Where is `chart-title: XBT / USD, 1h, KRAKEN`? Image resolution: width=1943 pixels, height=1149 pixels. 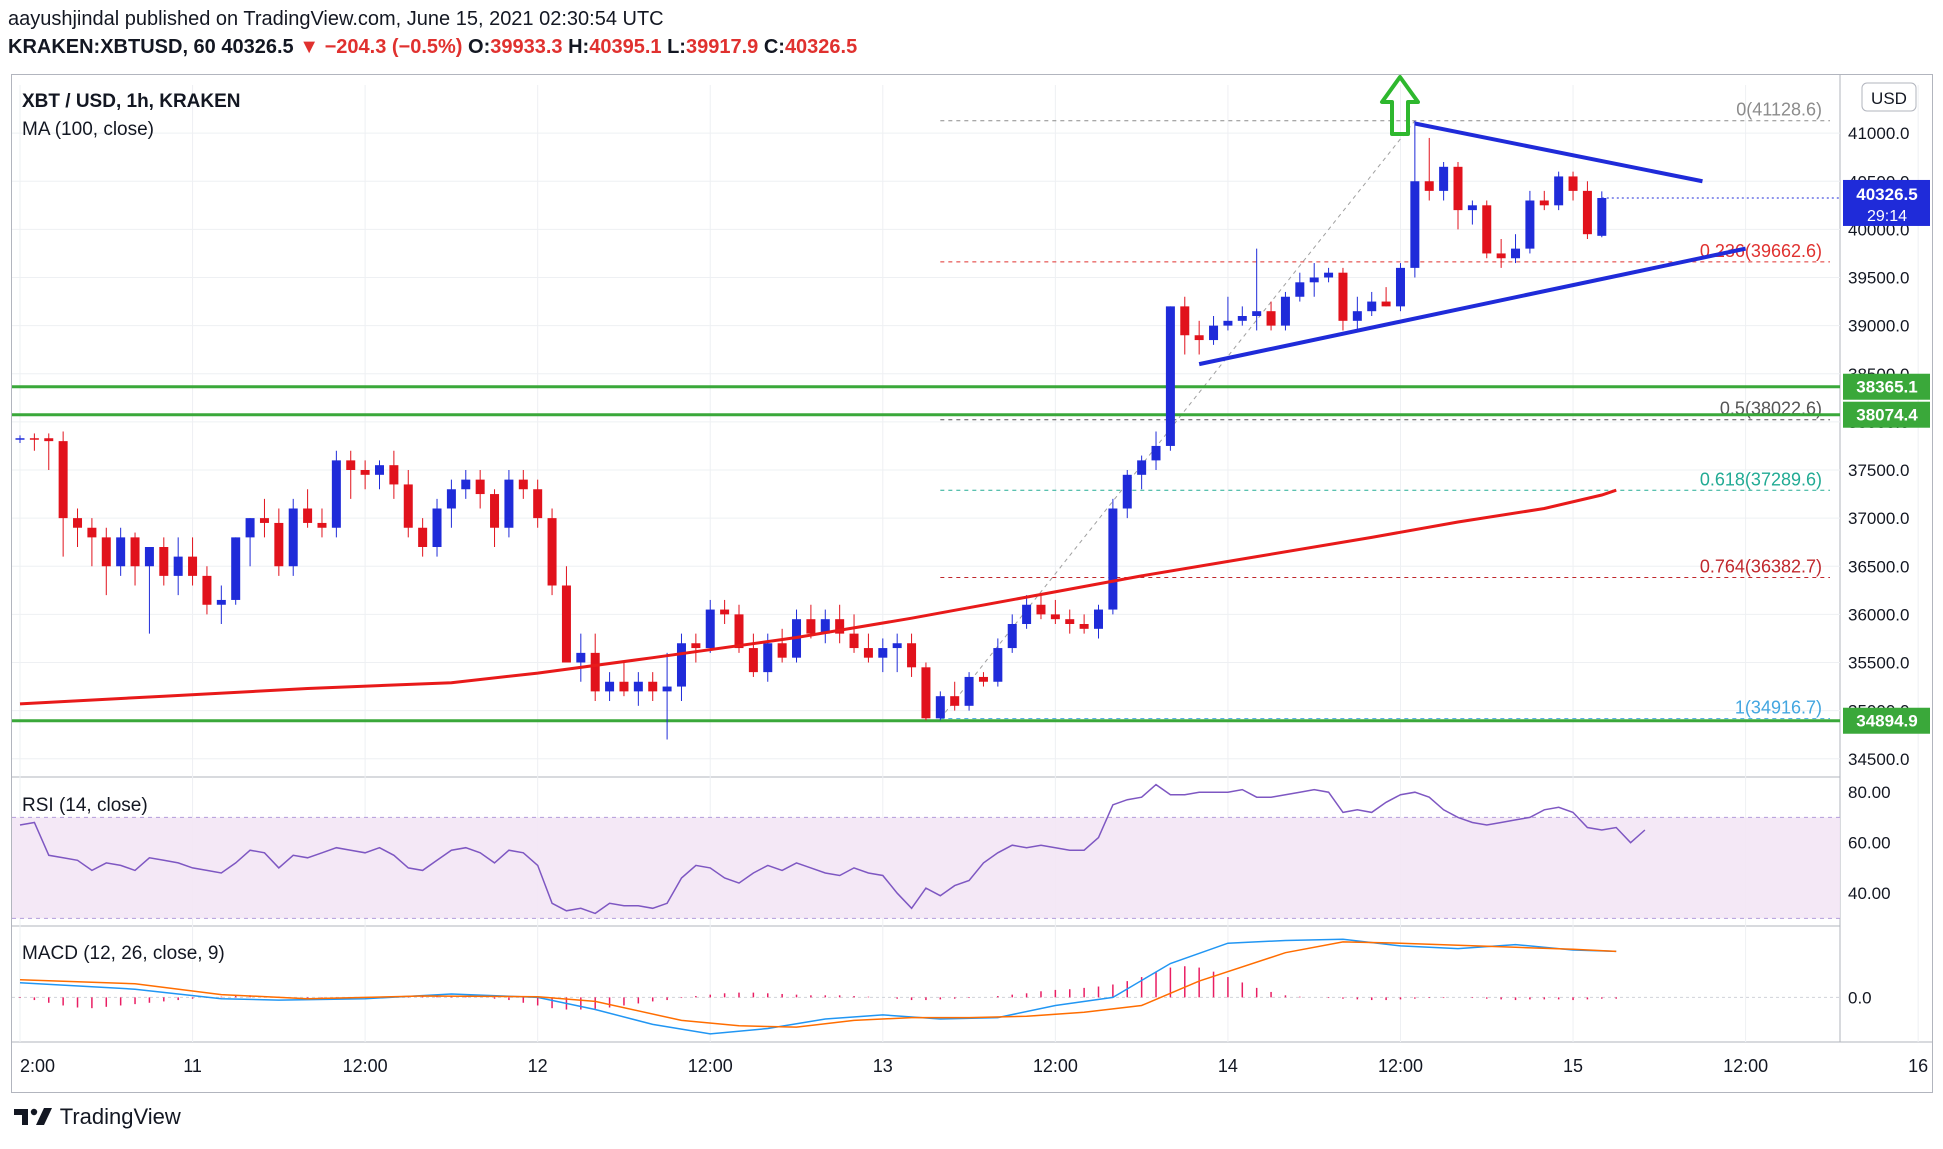
chart-title: XBT / USD, 1h, KRAKEN is located at coordinates (131, 101).